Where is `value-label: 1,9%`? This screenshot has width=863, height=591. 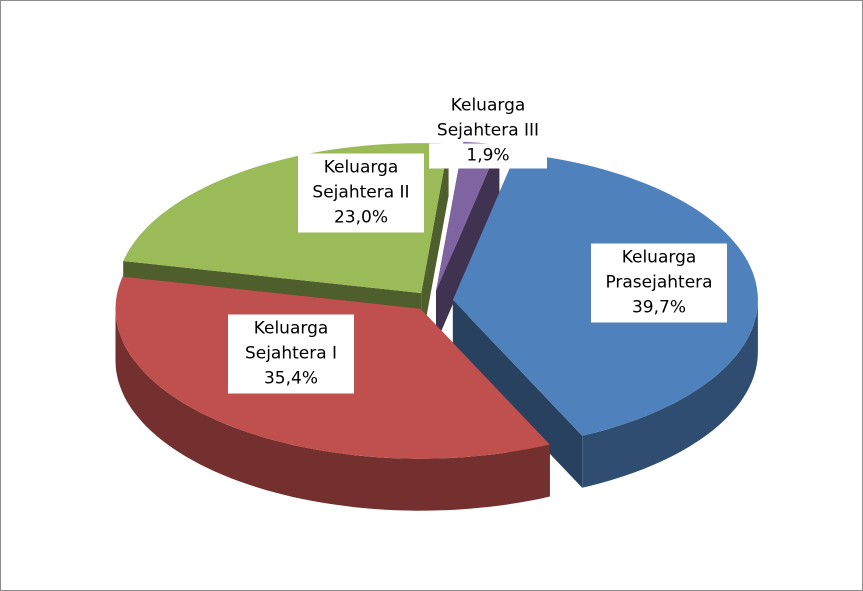
value-label: 1,9% is located at coordinates (488, 156).